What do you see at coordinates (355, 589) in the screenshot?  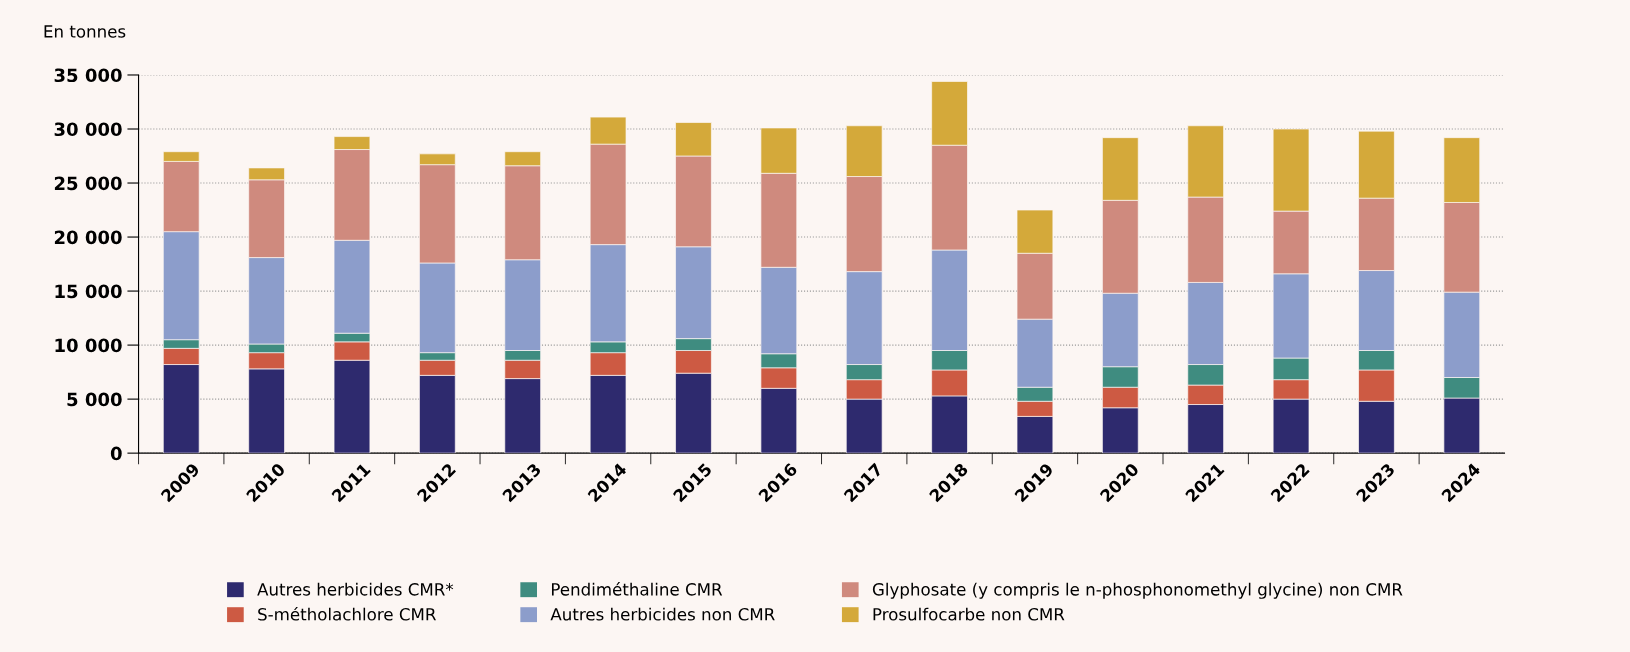 I see `legend-label: Autres herbicides CMR*` at bounding box center [355, 589].